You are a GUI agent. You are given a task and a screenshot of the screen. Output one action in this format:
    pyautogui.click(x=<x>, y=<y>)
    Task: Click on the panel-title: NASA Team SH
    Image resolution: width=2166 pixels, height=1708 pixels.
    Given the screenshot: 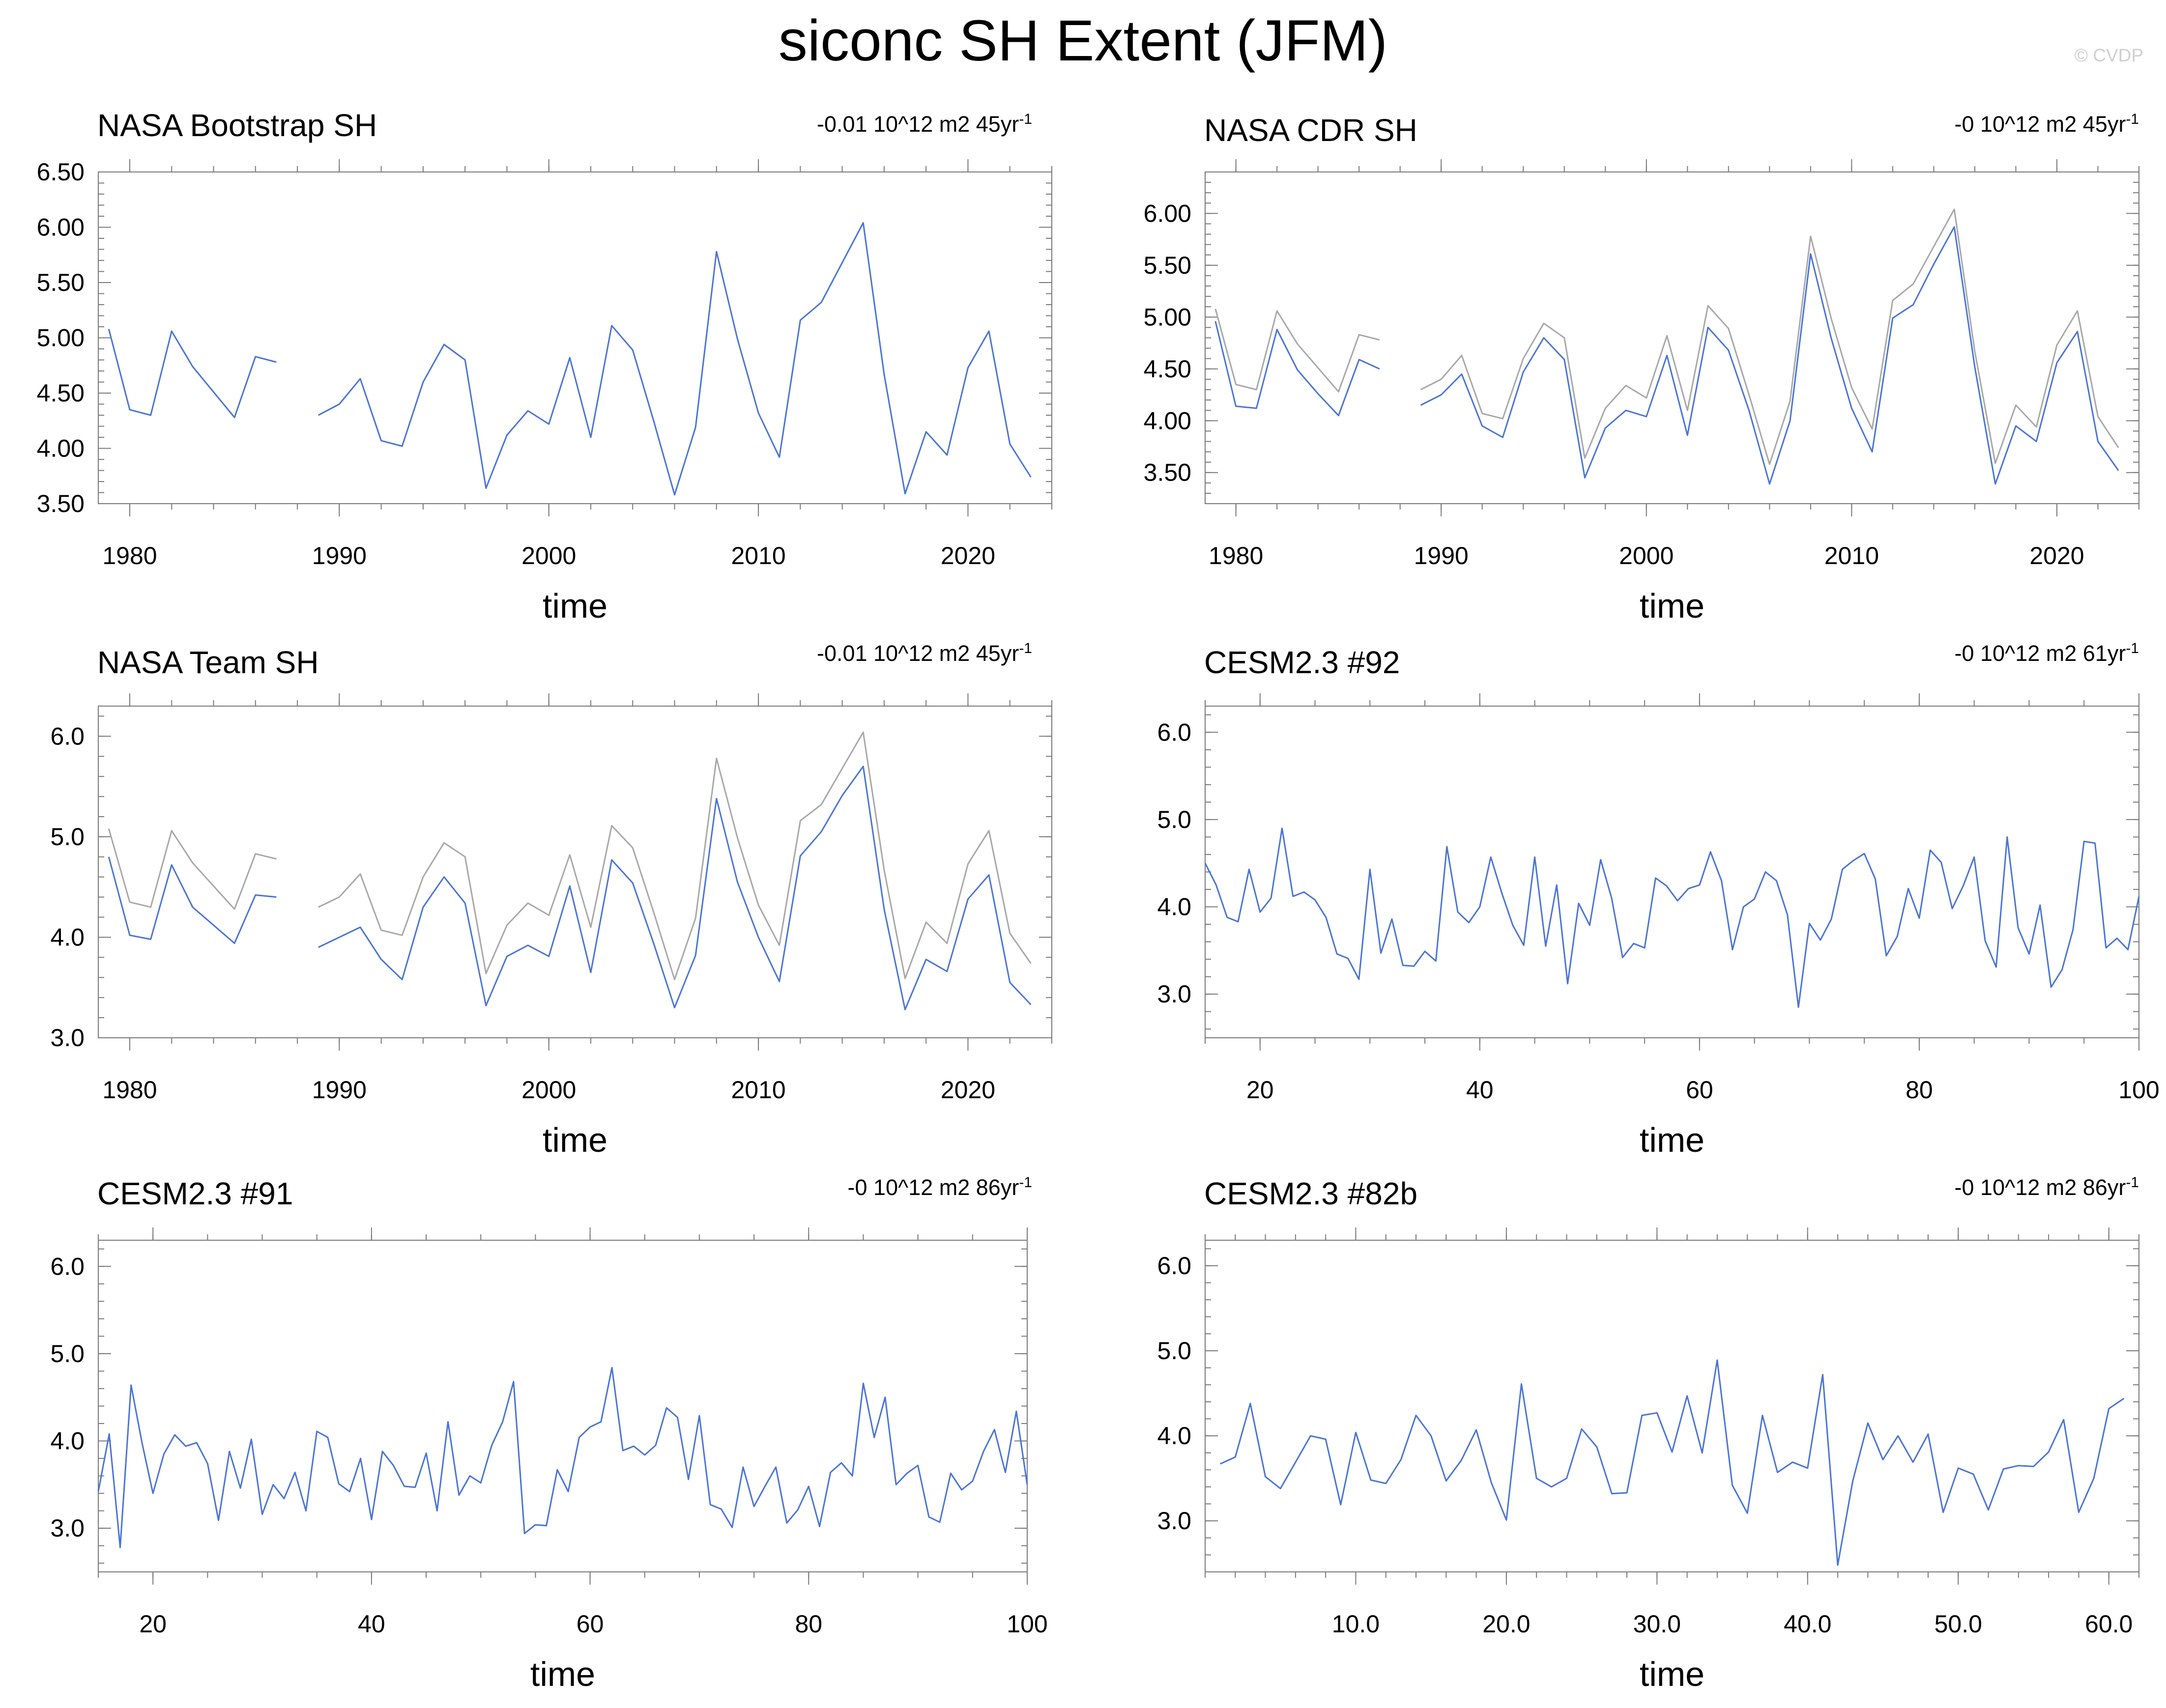 What is the action you would take?
    pyautogui.click(x=208, y=662)
    